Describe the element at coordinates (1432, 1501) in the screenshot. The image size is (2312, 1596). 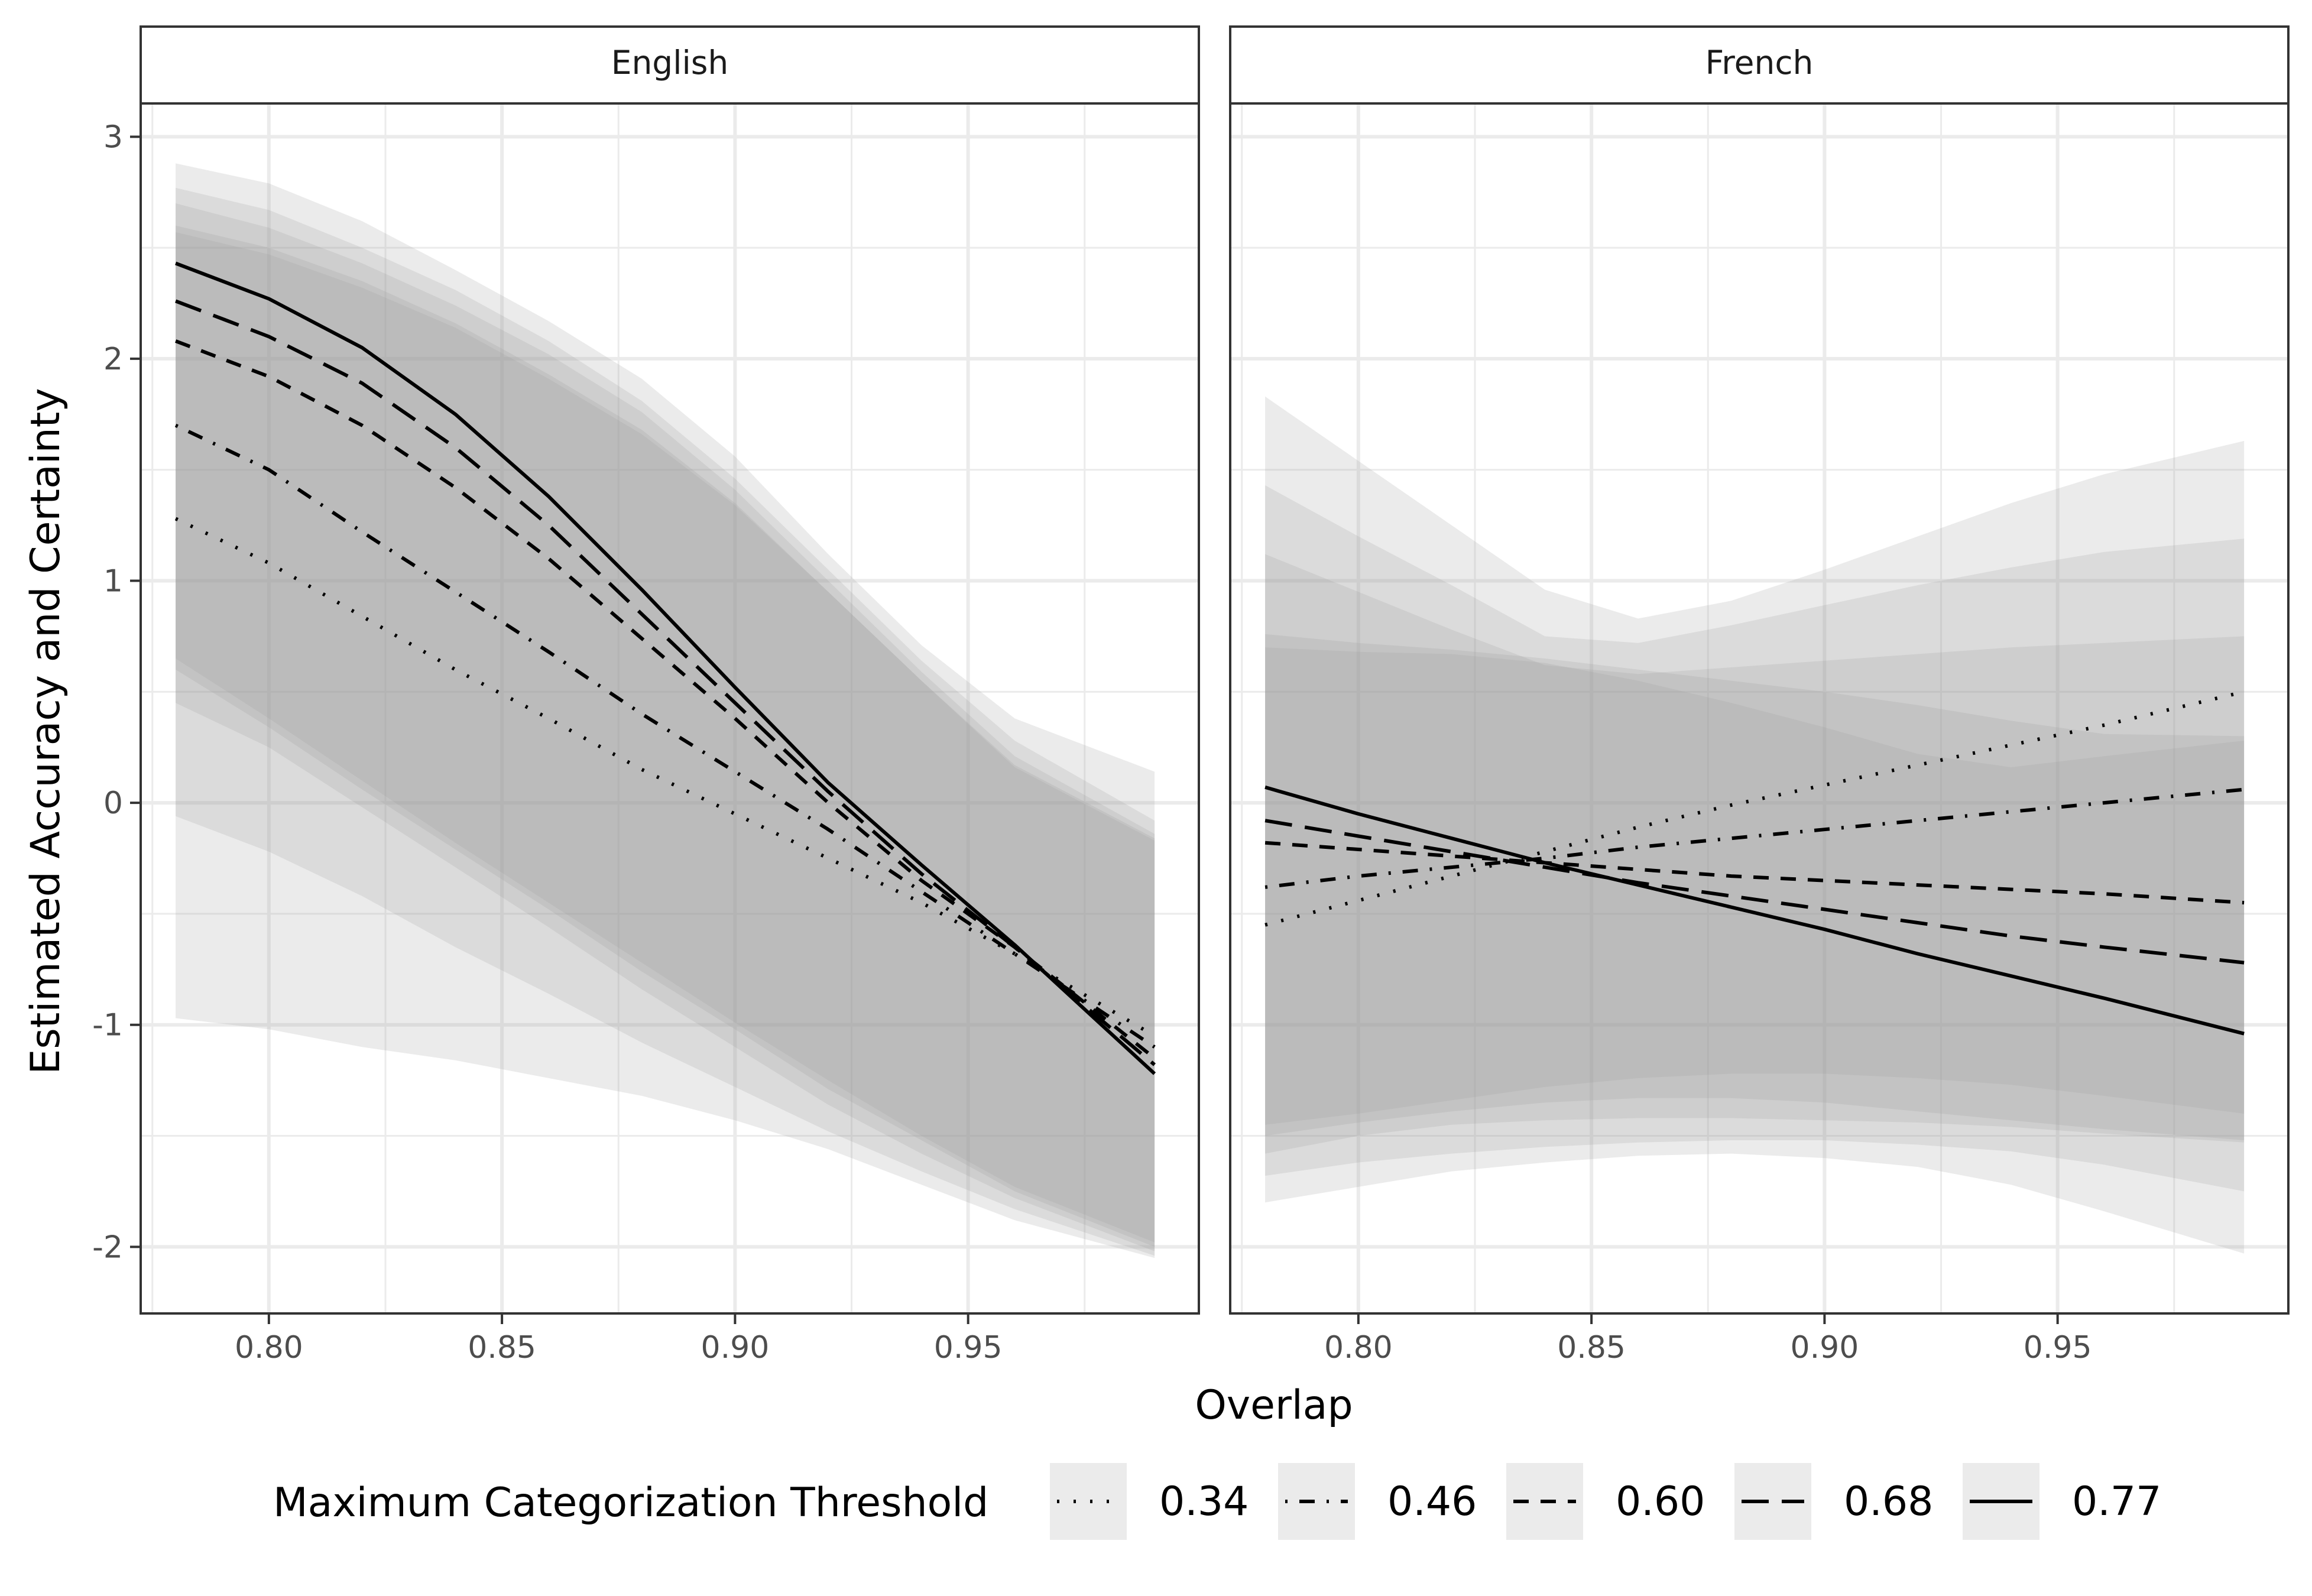
I see `legend-label: 0.46` at that location.